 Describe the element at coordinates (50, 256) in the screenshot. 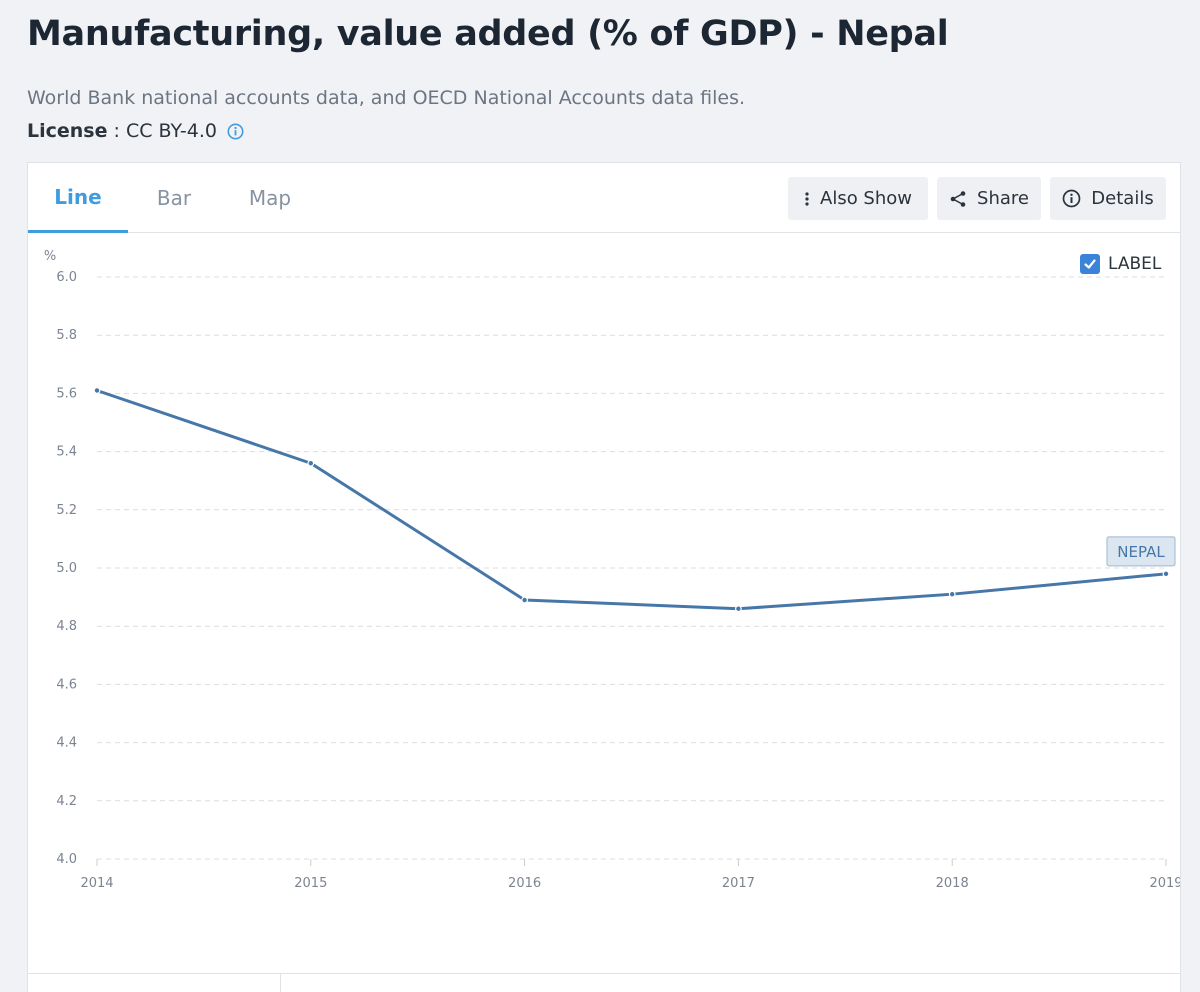

I see `y-axis-label: %` at that location.